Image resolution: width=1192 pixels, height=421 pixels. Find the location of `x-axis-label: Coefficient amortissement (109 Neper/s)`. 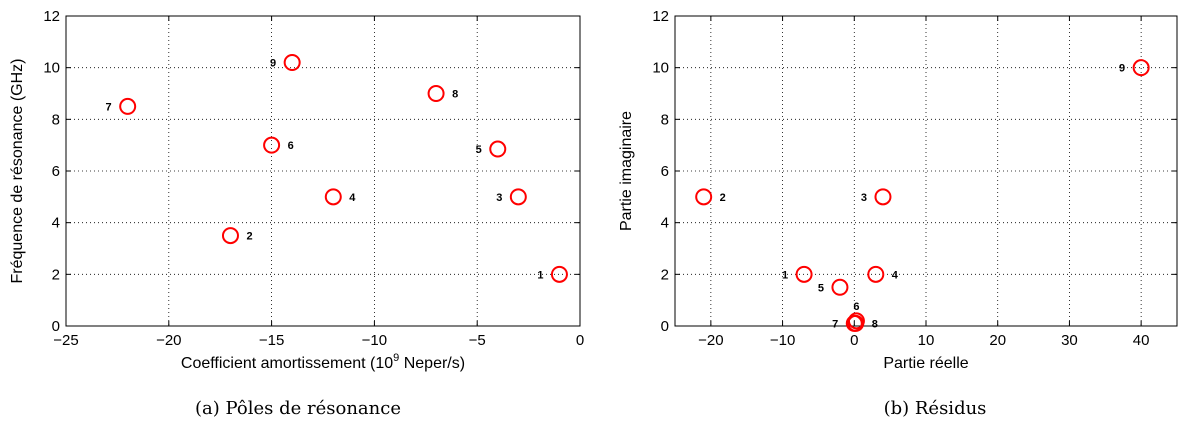

x-axis-label: Coefficient amortissement (109 Neper/s) is located at coordinates (323, 362).